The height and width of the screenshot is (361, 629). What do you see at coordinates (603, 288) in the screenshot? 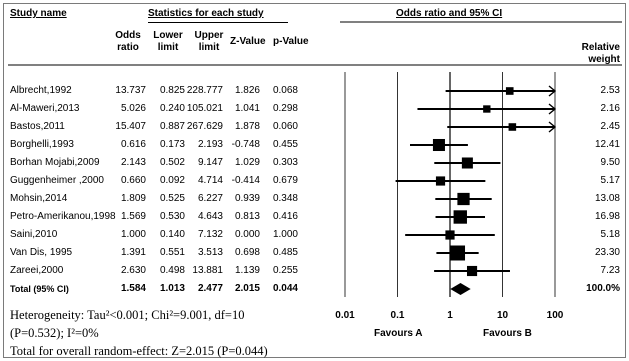
I see `total-weight-cell: 100.0%` at bounding box center [603, 288].